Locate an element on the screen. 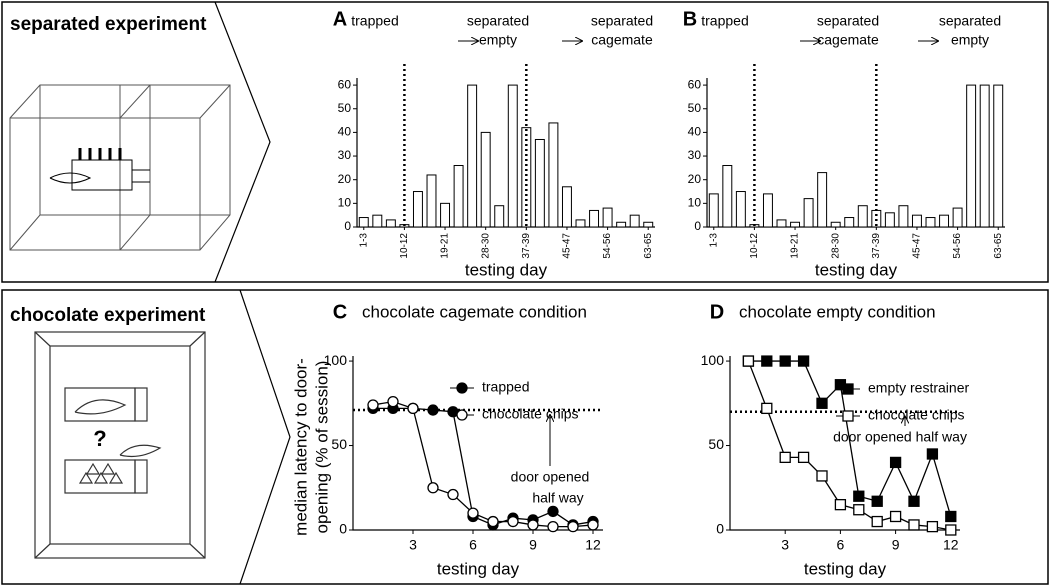 The width and height of the screenshot is (1050, 586). y-tick-label: 10 is located at coordinates (695, 203).